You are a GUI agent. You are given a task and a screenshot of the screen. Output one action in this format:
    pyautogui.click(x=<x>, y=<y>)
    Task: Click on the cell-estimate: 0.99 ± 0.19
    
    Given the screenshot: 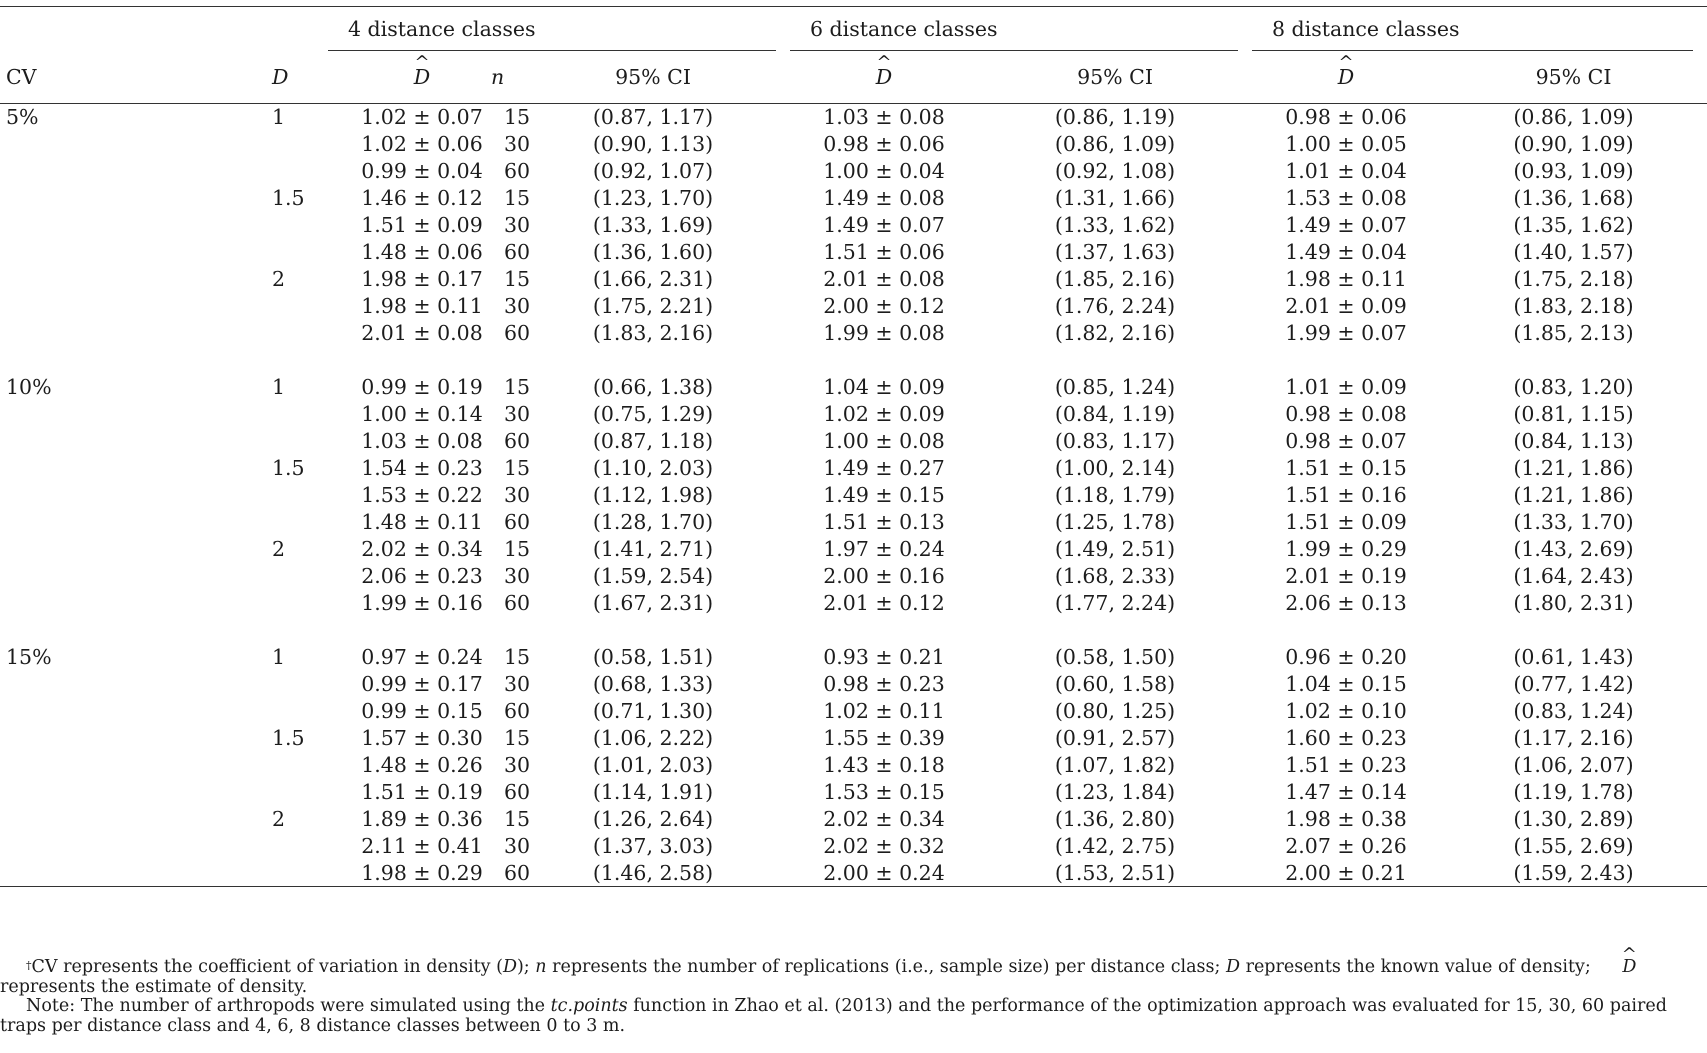 What is the action you would take?
    pyautogui.click(x=422, y=387)
    